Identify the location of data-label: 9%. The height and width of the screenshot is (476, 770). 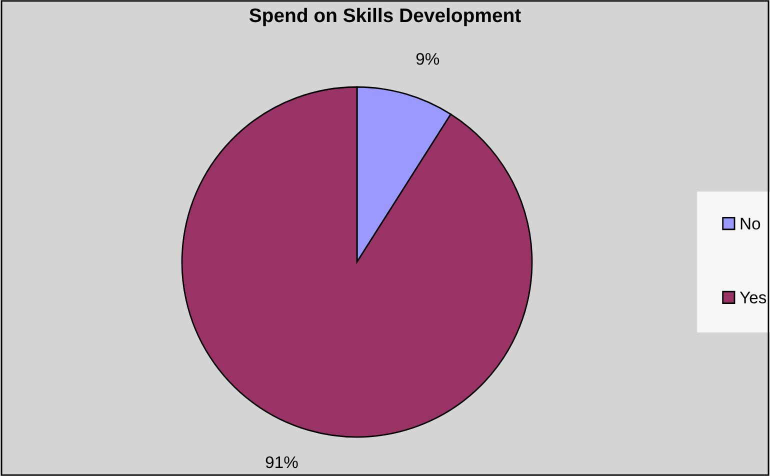
(428, 59).